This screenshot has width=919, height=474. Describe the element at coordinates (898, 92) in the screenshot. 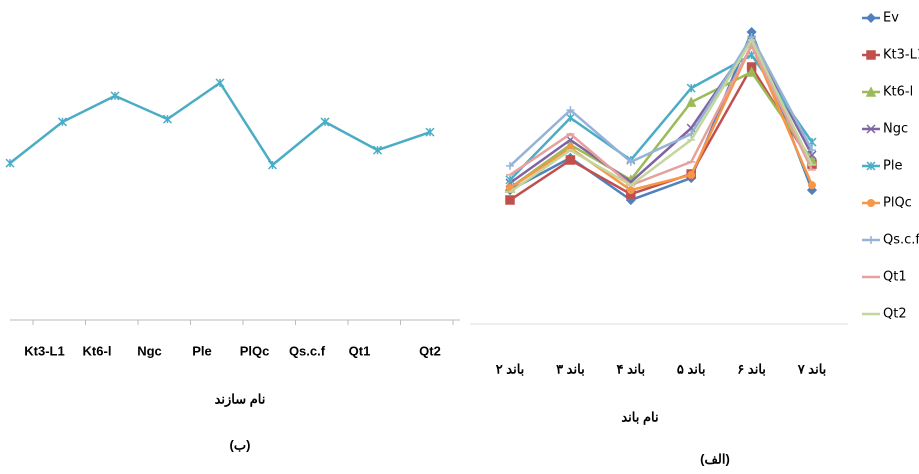

I see `legend-label: Kt6-l` at that location.